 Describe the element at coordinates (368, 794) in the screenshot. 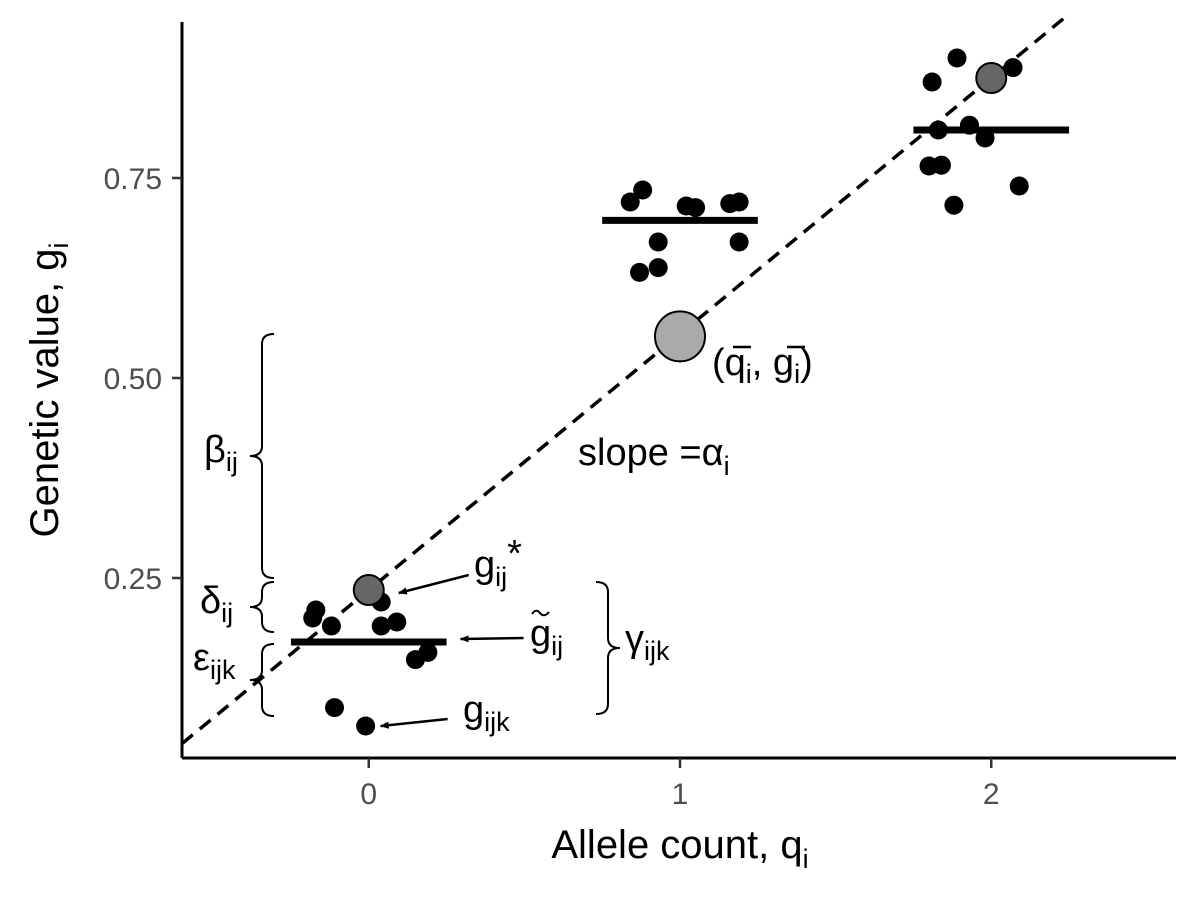

I see `x-tick-label-0: 0` at that location.